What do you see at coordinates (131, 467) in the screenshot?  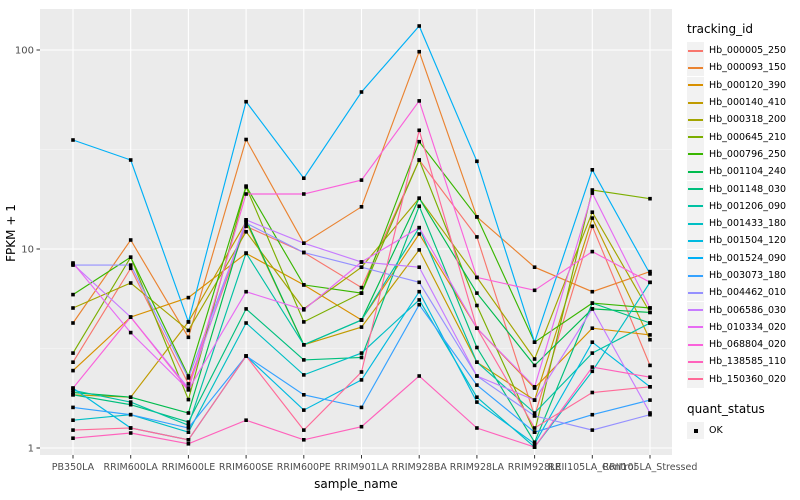 I see `x-tick-label: RRIM600LA` at bounding box center [131, 467].